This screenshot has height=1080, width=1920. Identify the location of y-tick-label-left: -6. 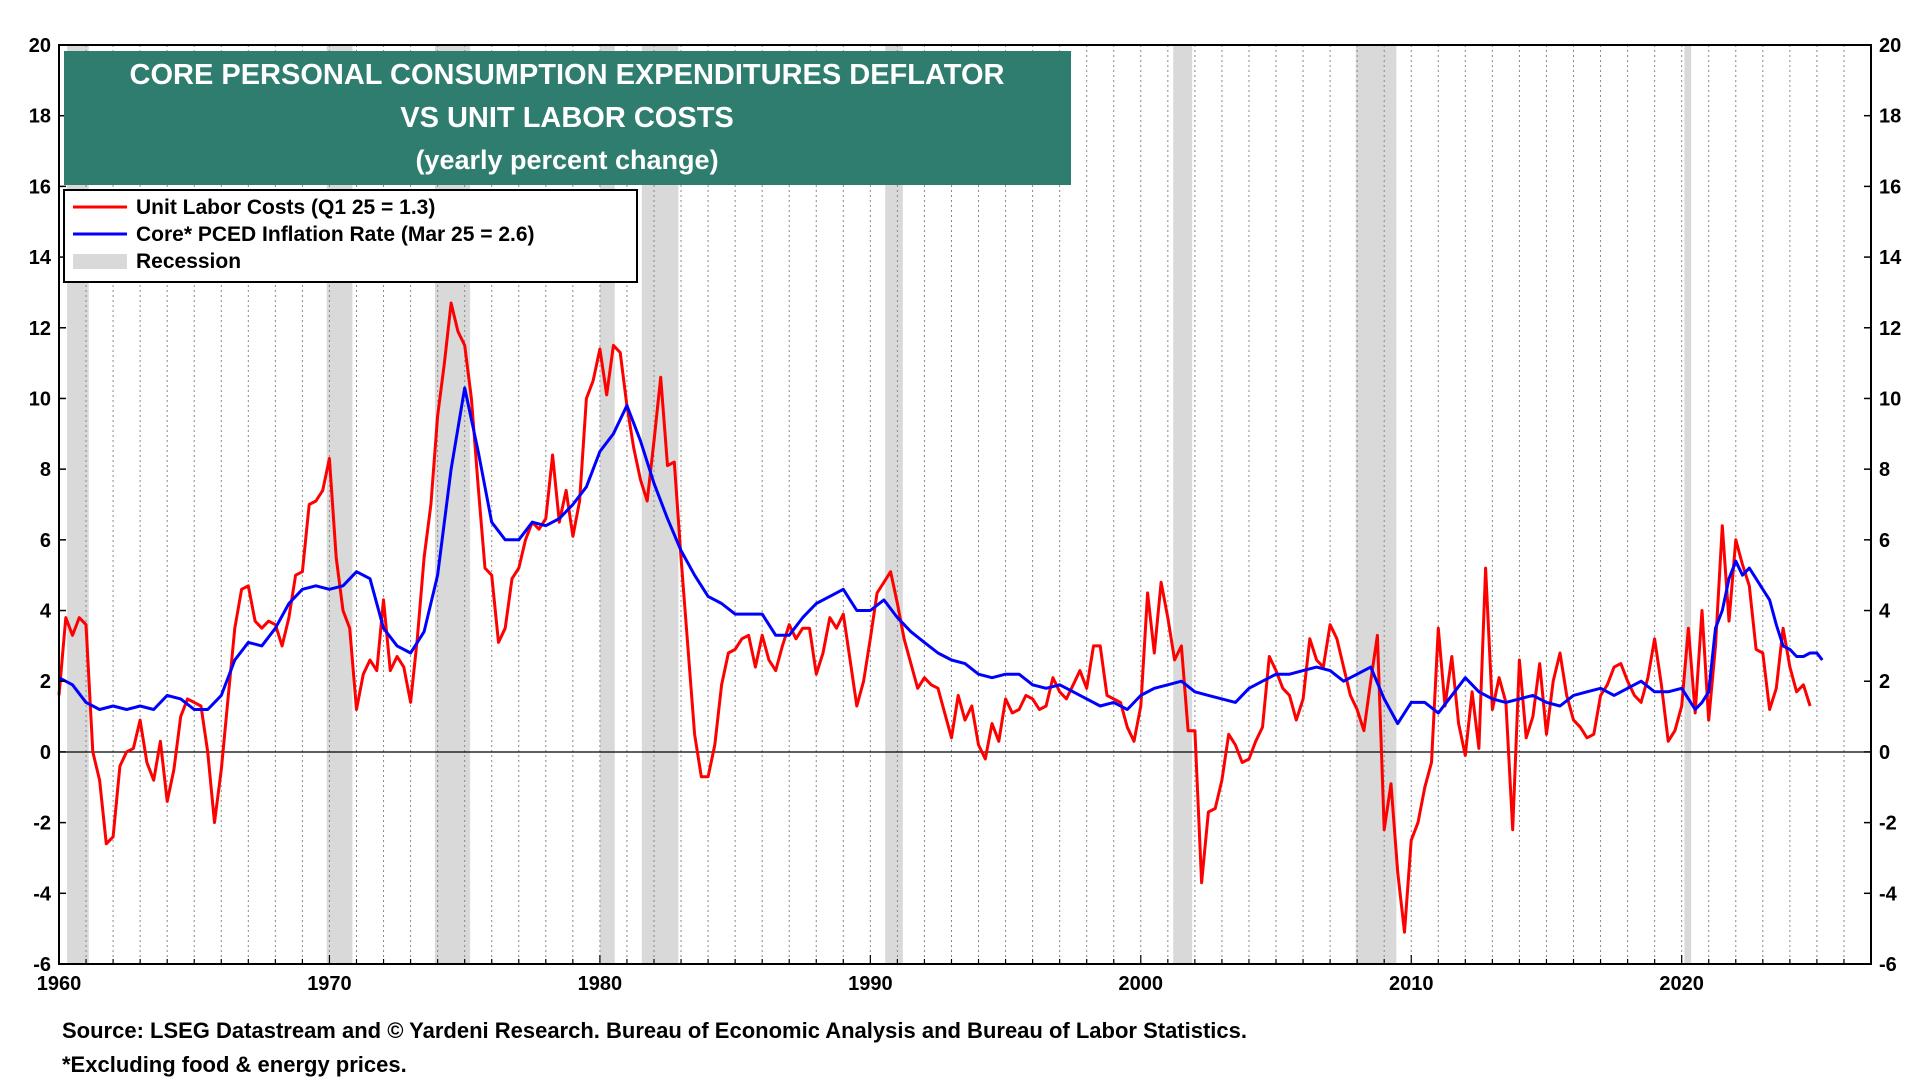
(42, 965).